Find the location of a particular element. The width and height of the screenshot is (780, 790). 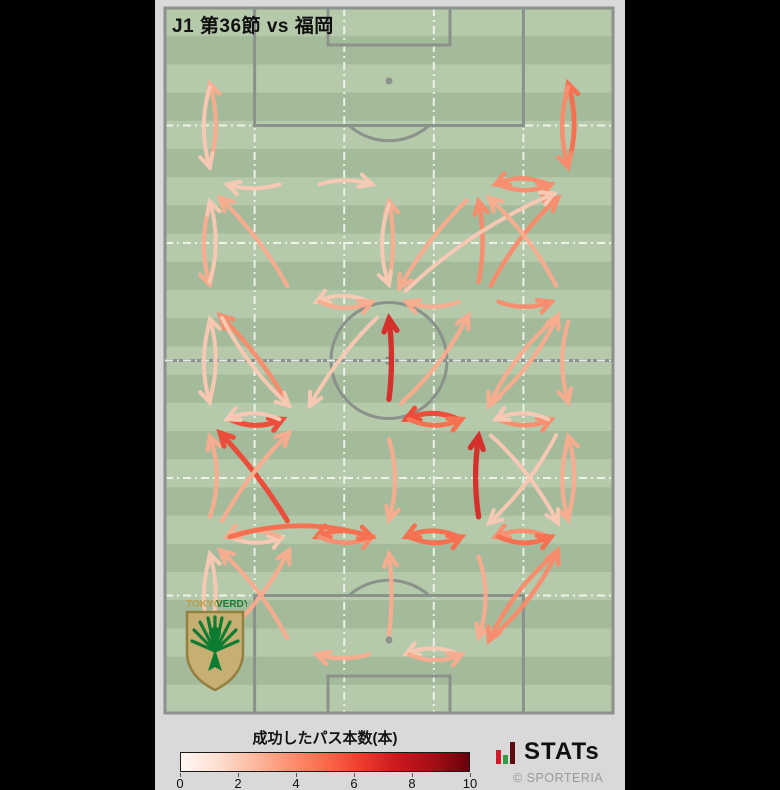

legend-tick-label: 0 is located at coordinates (180, 783).